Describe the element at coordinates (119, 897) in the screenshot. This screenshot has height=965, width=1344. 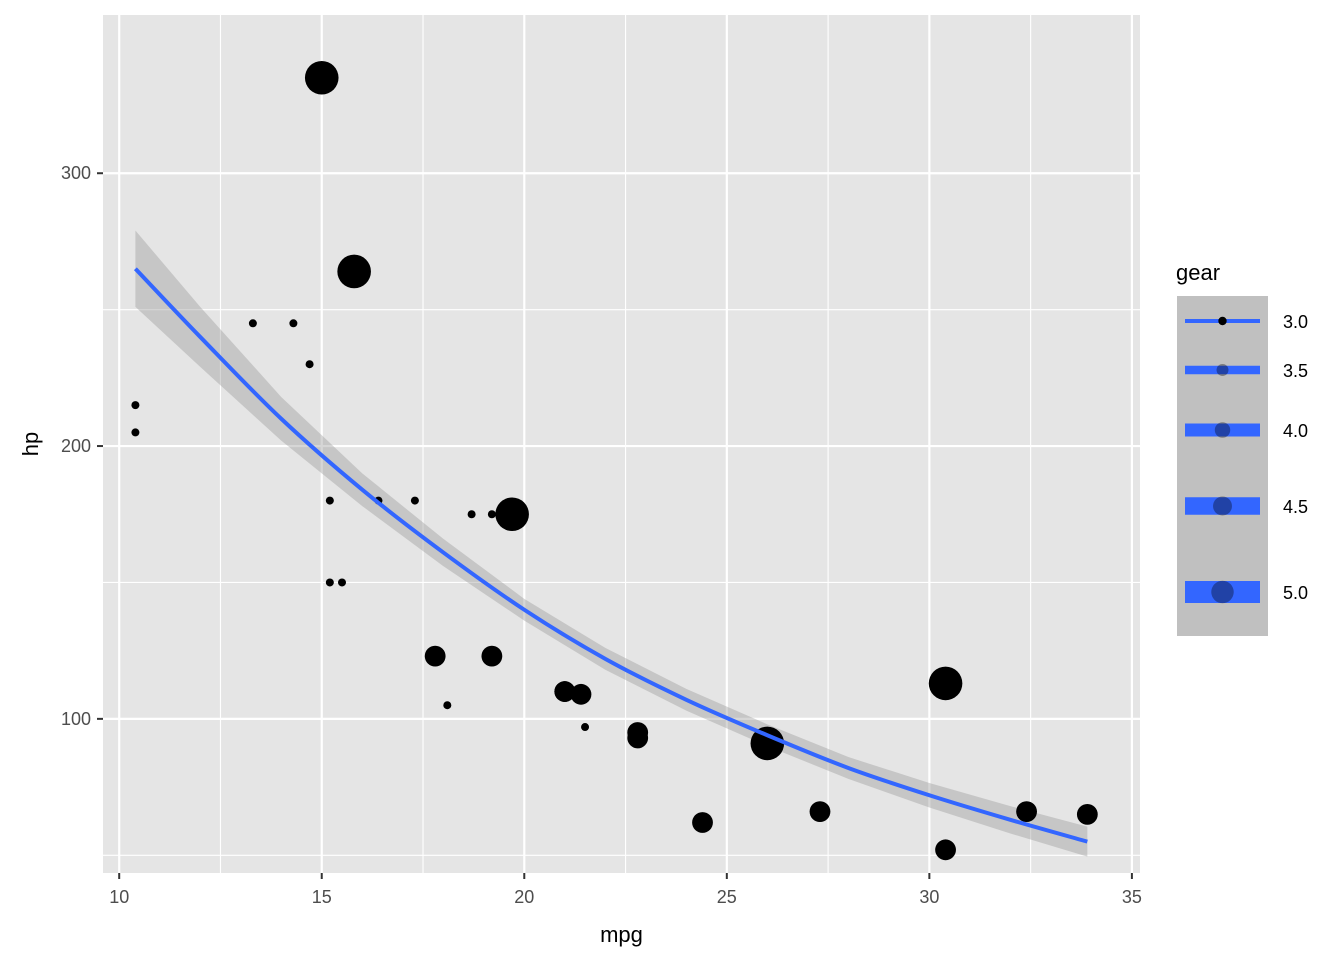
I see `x-tick-label: 10` at that location.